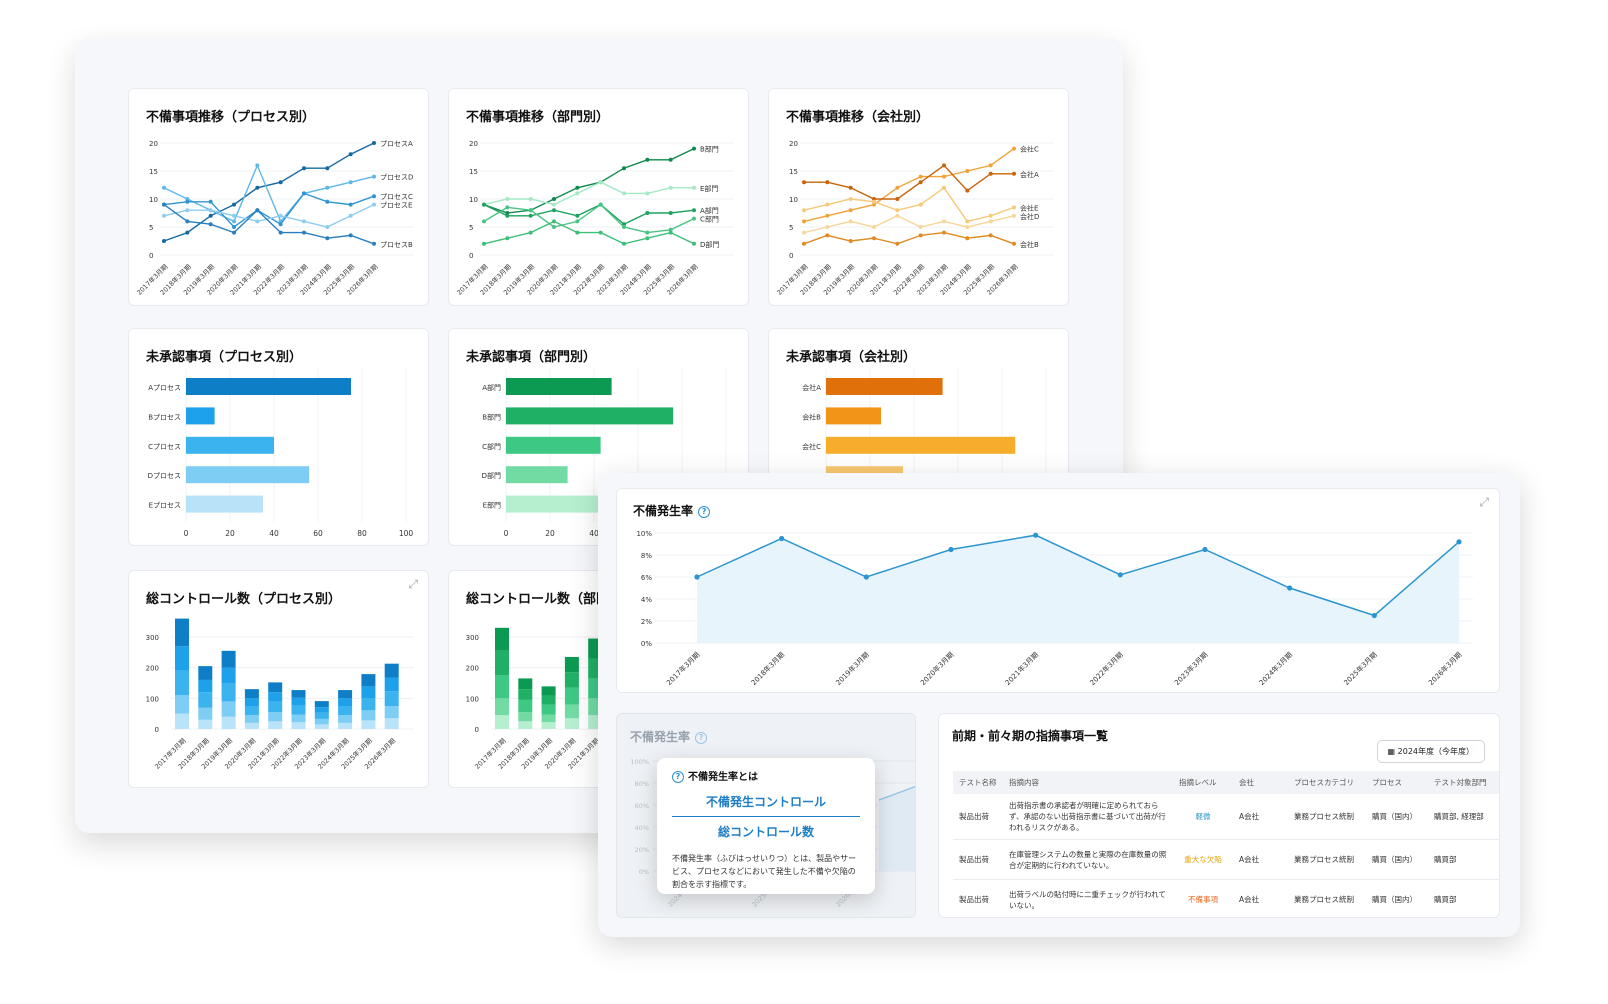 Image resolution: width=1608 pixels, height=1004 pixels. What do you see at coordinates (709, 219) in the screenshot?
I see `series-label: C部門` at bounding box center [709, 219].